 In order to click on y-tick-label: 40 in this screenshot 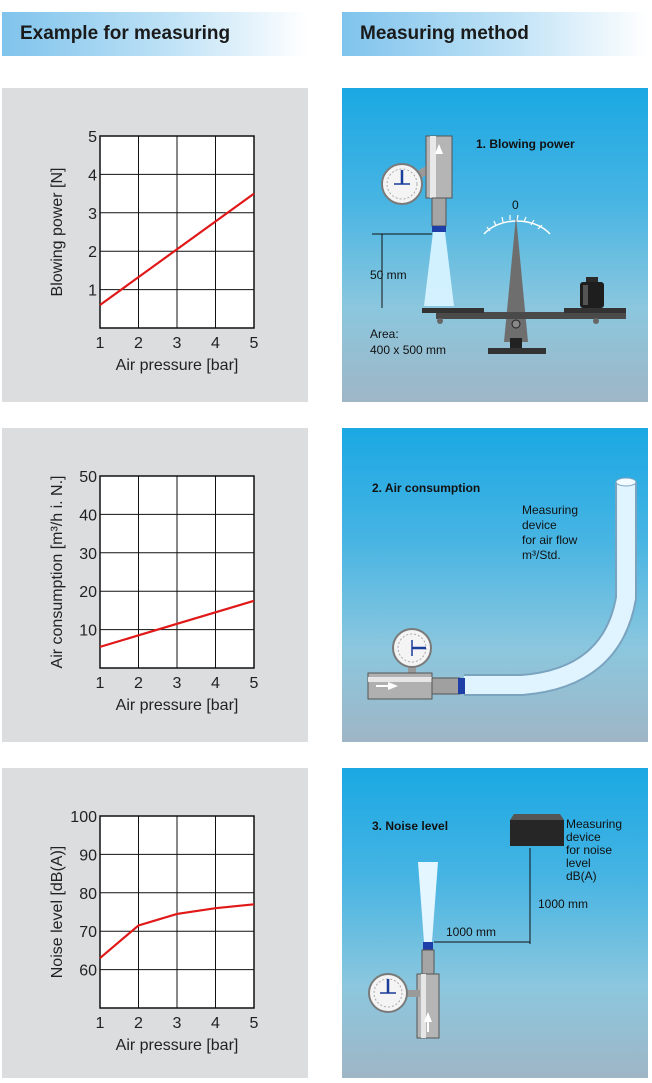, I will do `click(88, 515)`.